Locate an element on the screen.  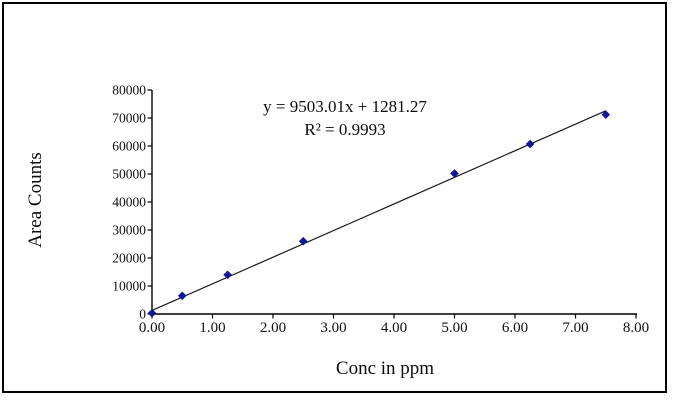
y-tick-label: 30000 is located at coordinates (129, 230).